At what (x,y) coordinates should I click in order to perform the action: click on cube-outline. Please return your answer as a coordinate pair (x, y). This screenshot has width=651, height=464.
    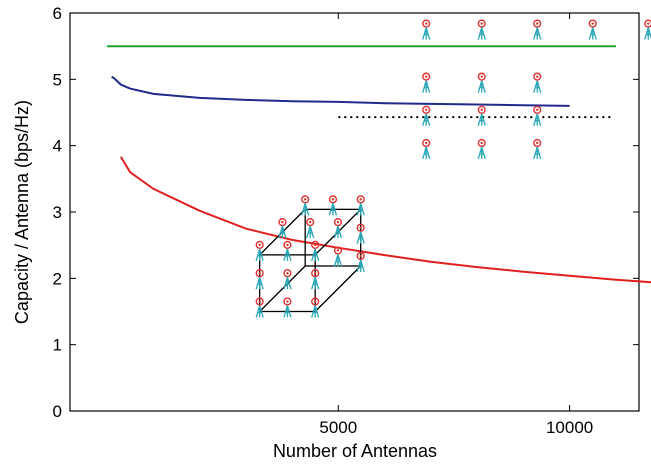
    Looking at the image, I should click on (310, 260).